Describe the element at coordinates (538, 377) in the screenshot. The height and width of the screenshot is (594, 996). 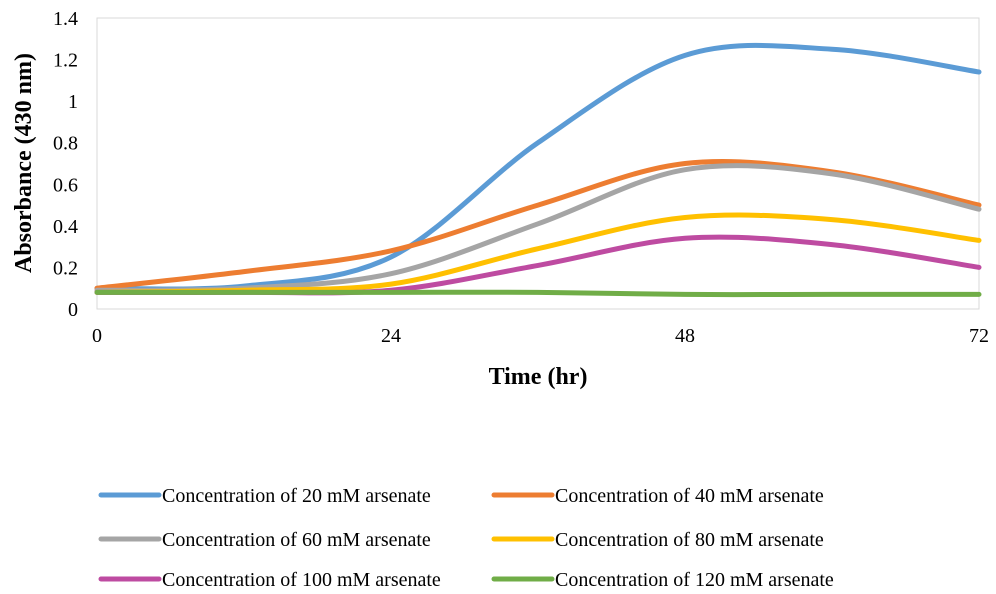
I see `x-axis-title: Time (hr)` at that location.